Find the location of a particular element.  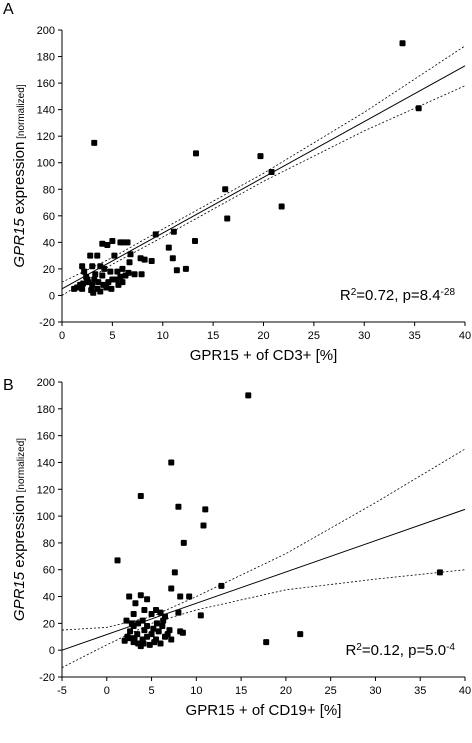

annotation-part: 2 is located at coordinates (354, 292).